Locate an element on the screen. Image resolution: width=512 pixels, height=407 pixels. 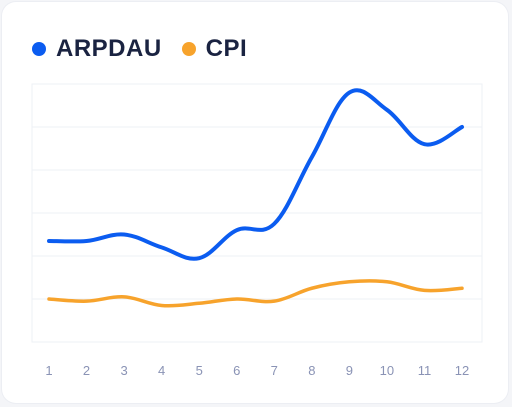
legend-item-arpdau: ARPDAU is located at coordinates (97, 49).